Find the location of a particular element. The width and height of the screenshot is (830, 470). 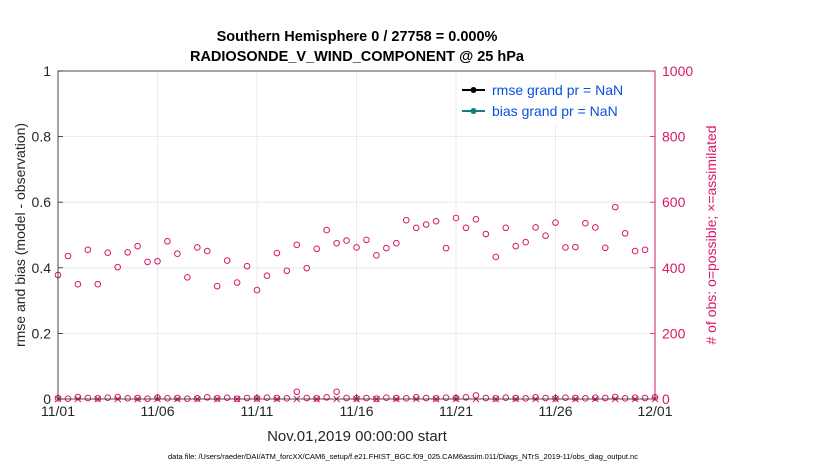

chart-title-line2: RADIOSONDE_V_WIND_COMPONENT @ 25 hPa is located at coordinates (357, 57).